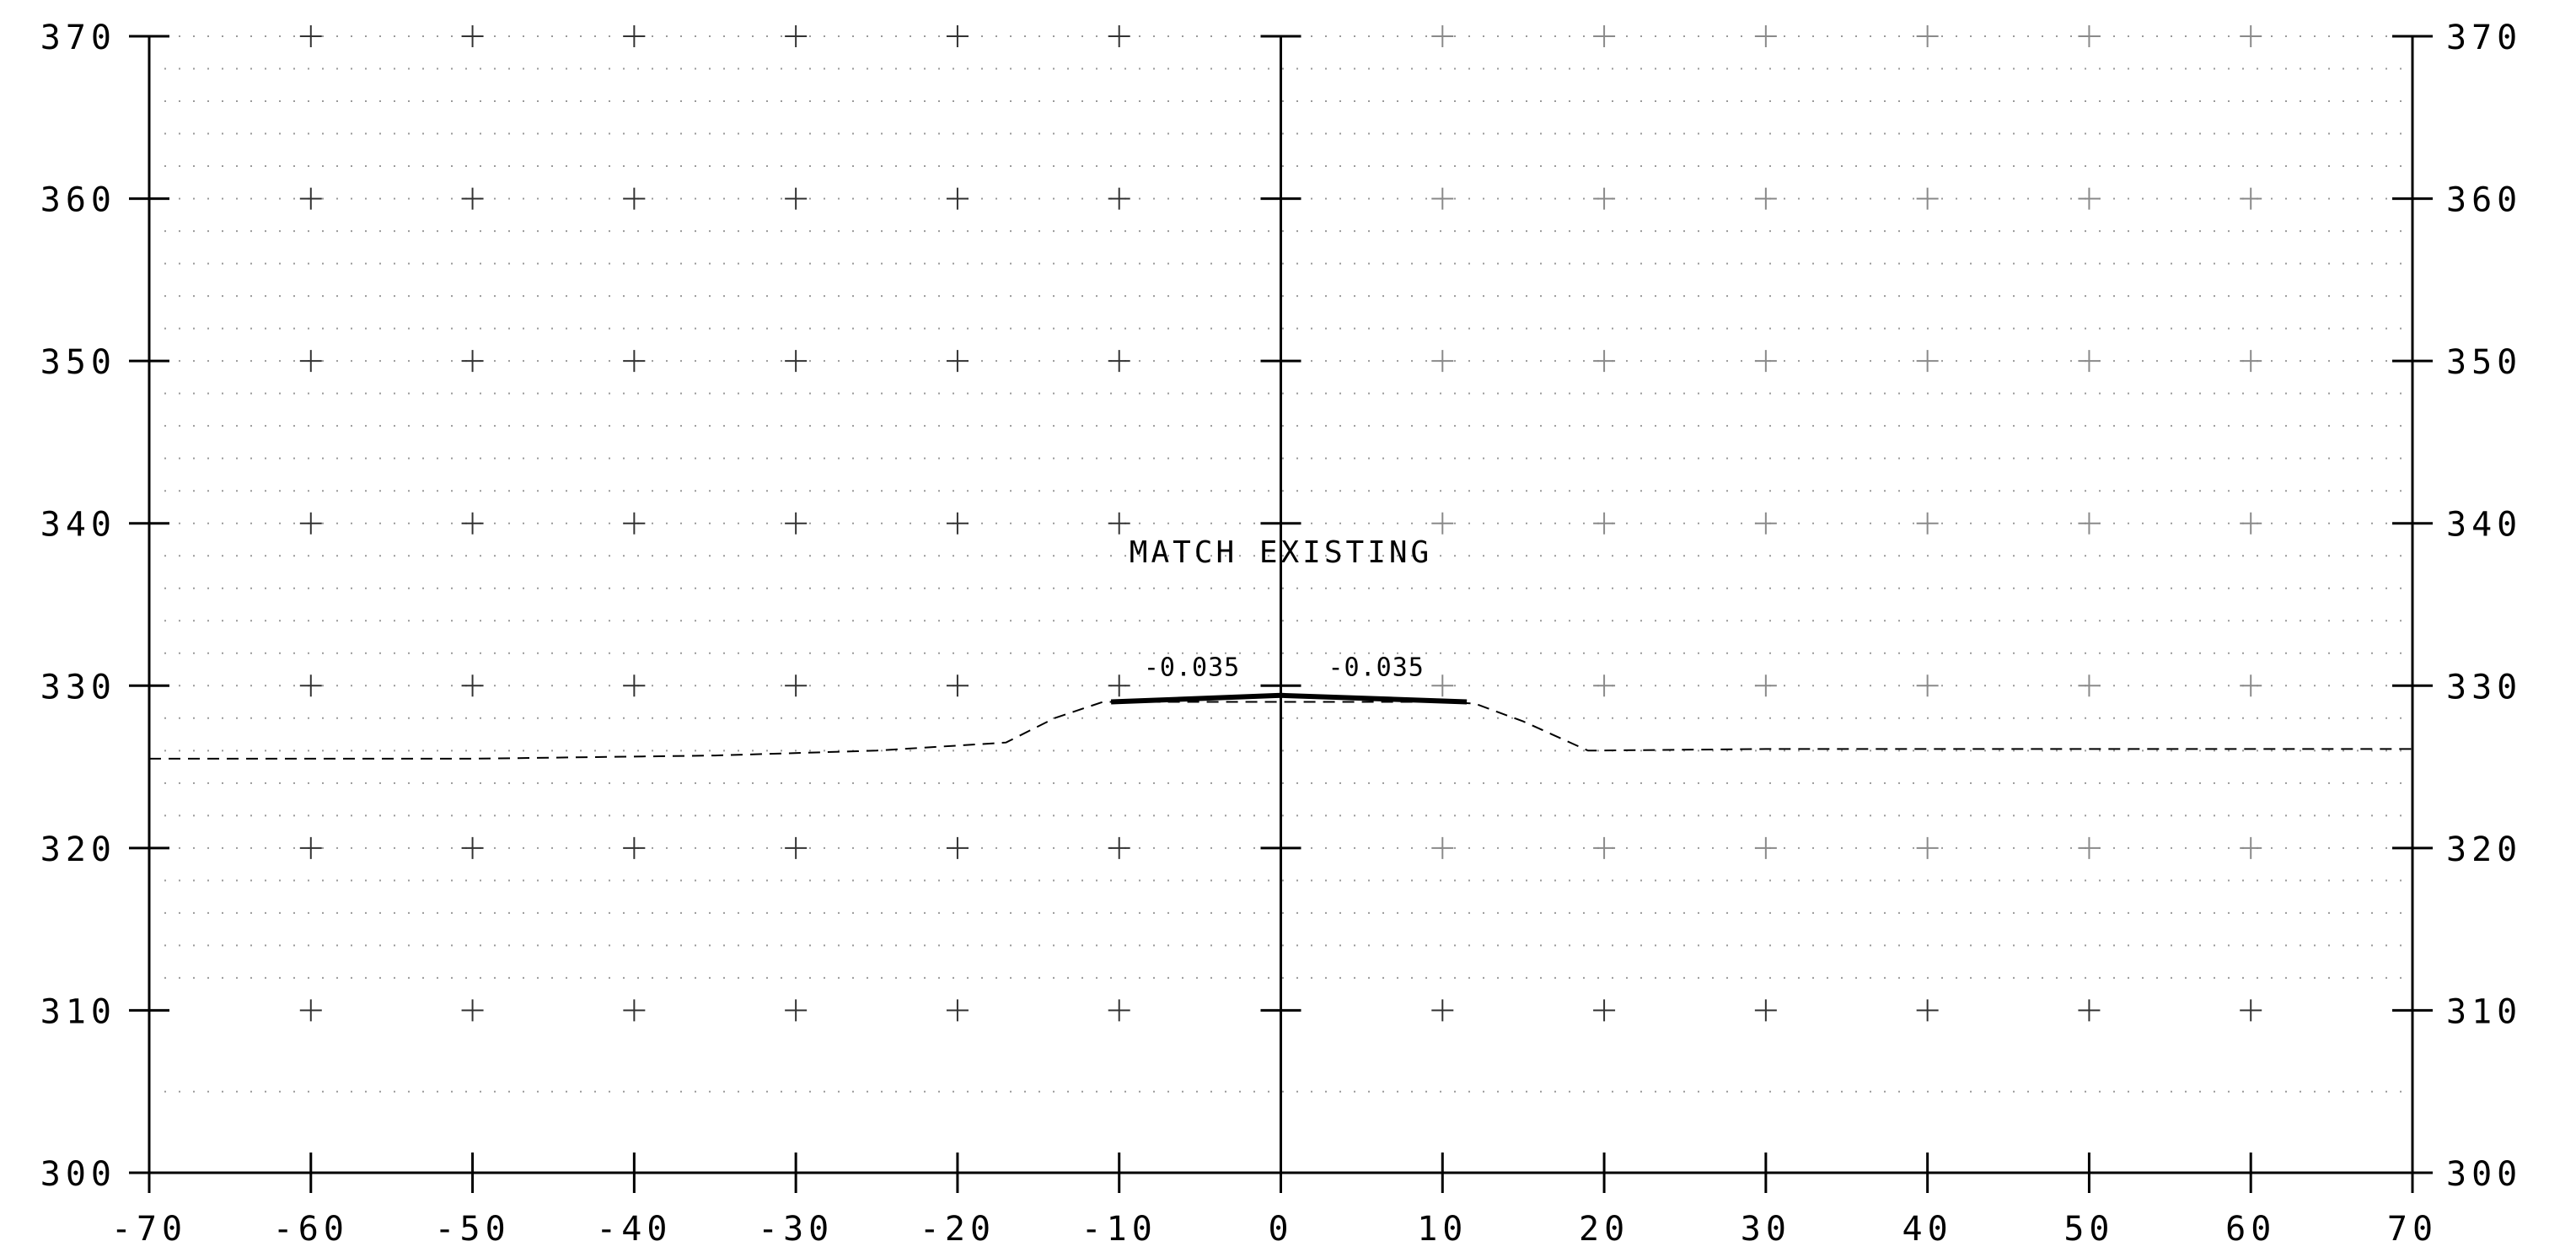 This screenshot has height=1252, width=2576. Describe the element at coordinates (2484, 1175) in the screenshot. I see `y-tick-label-right: 300` at that location.